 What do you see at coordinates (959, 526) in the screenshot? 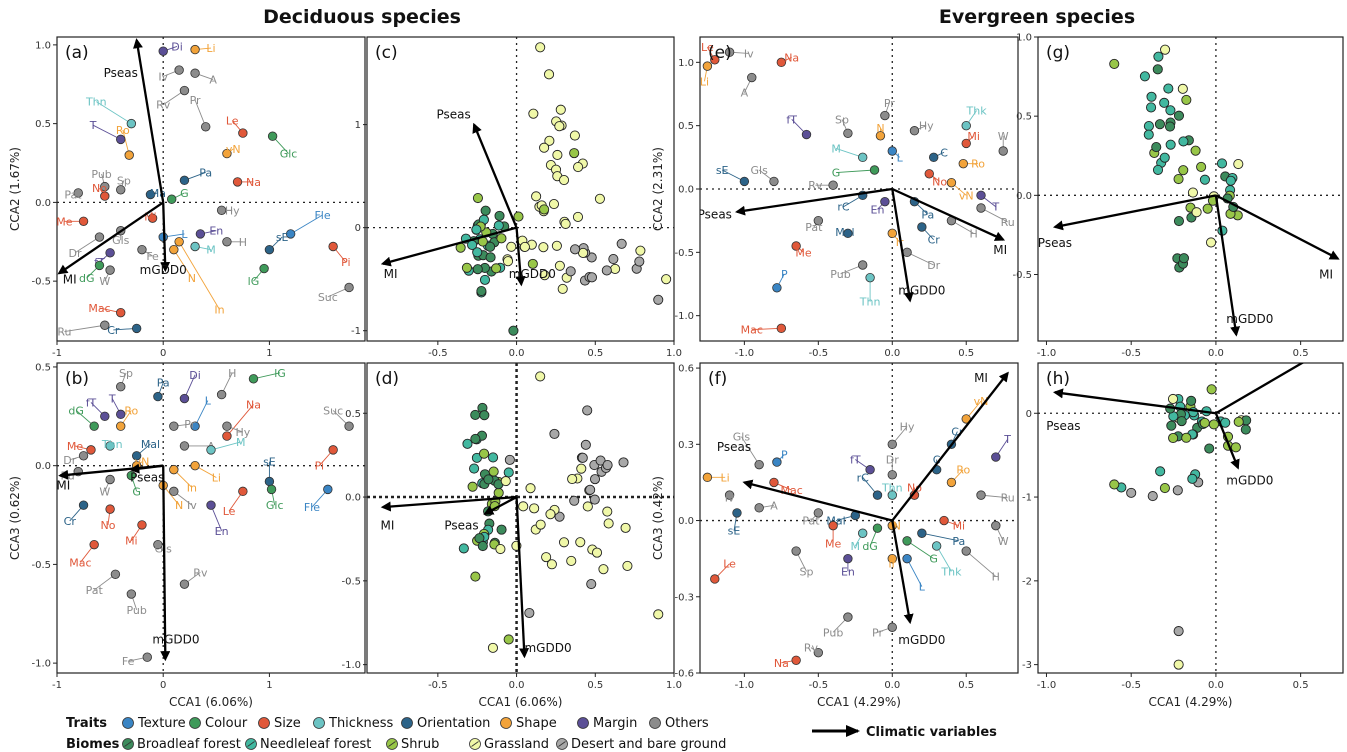
I see `trait-label: Mi` at bounding box center [959, 526].